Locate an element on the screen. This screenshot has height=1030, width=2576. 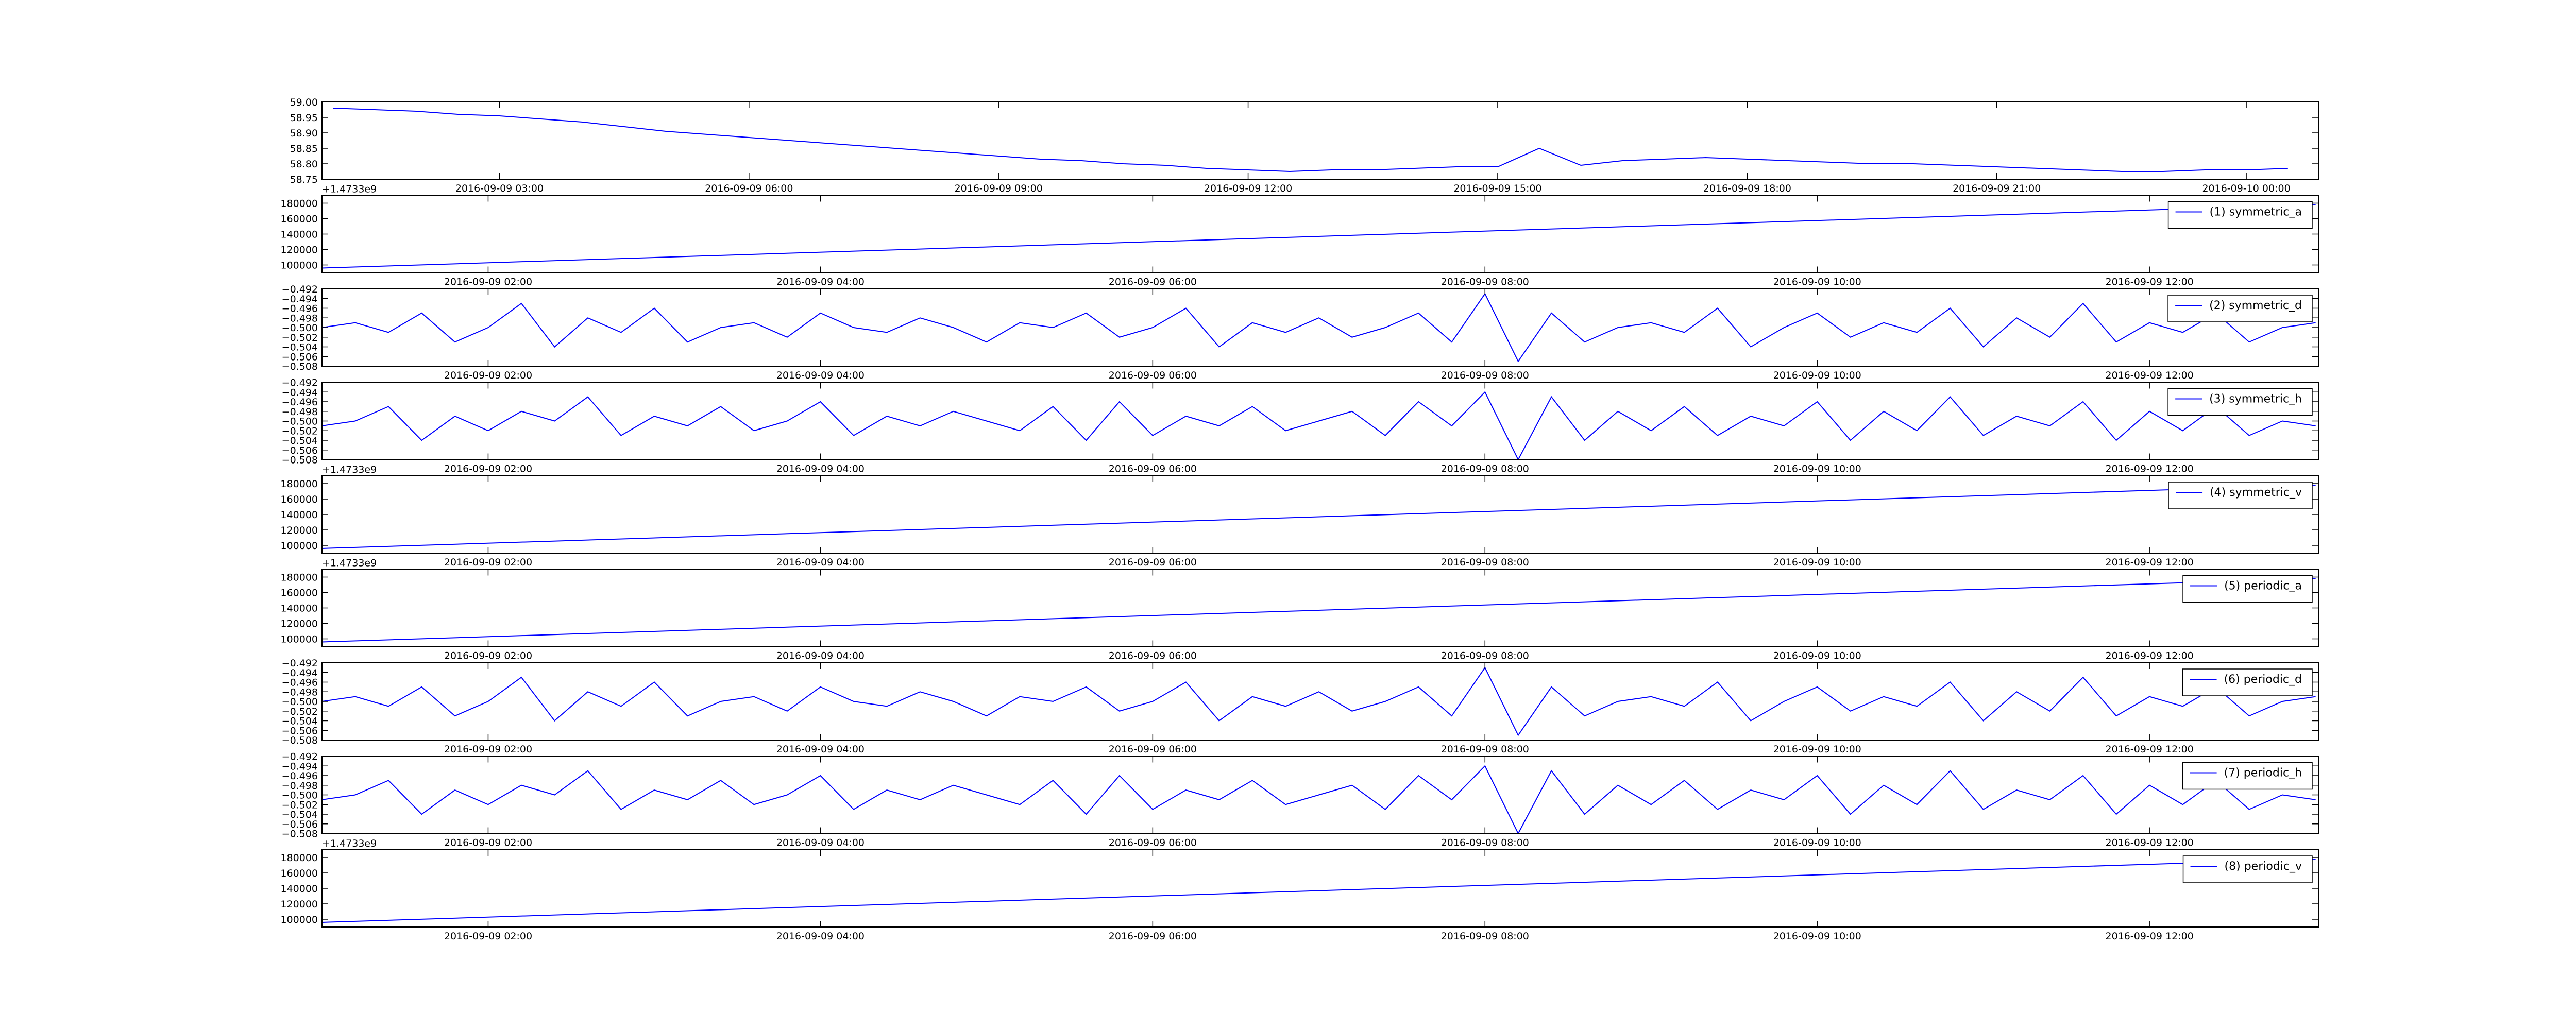
legend: (1) symmetric_a is located at coordinates (2240, 215).